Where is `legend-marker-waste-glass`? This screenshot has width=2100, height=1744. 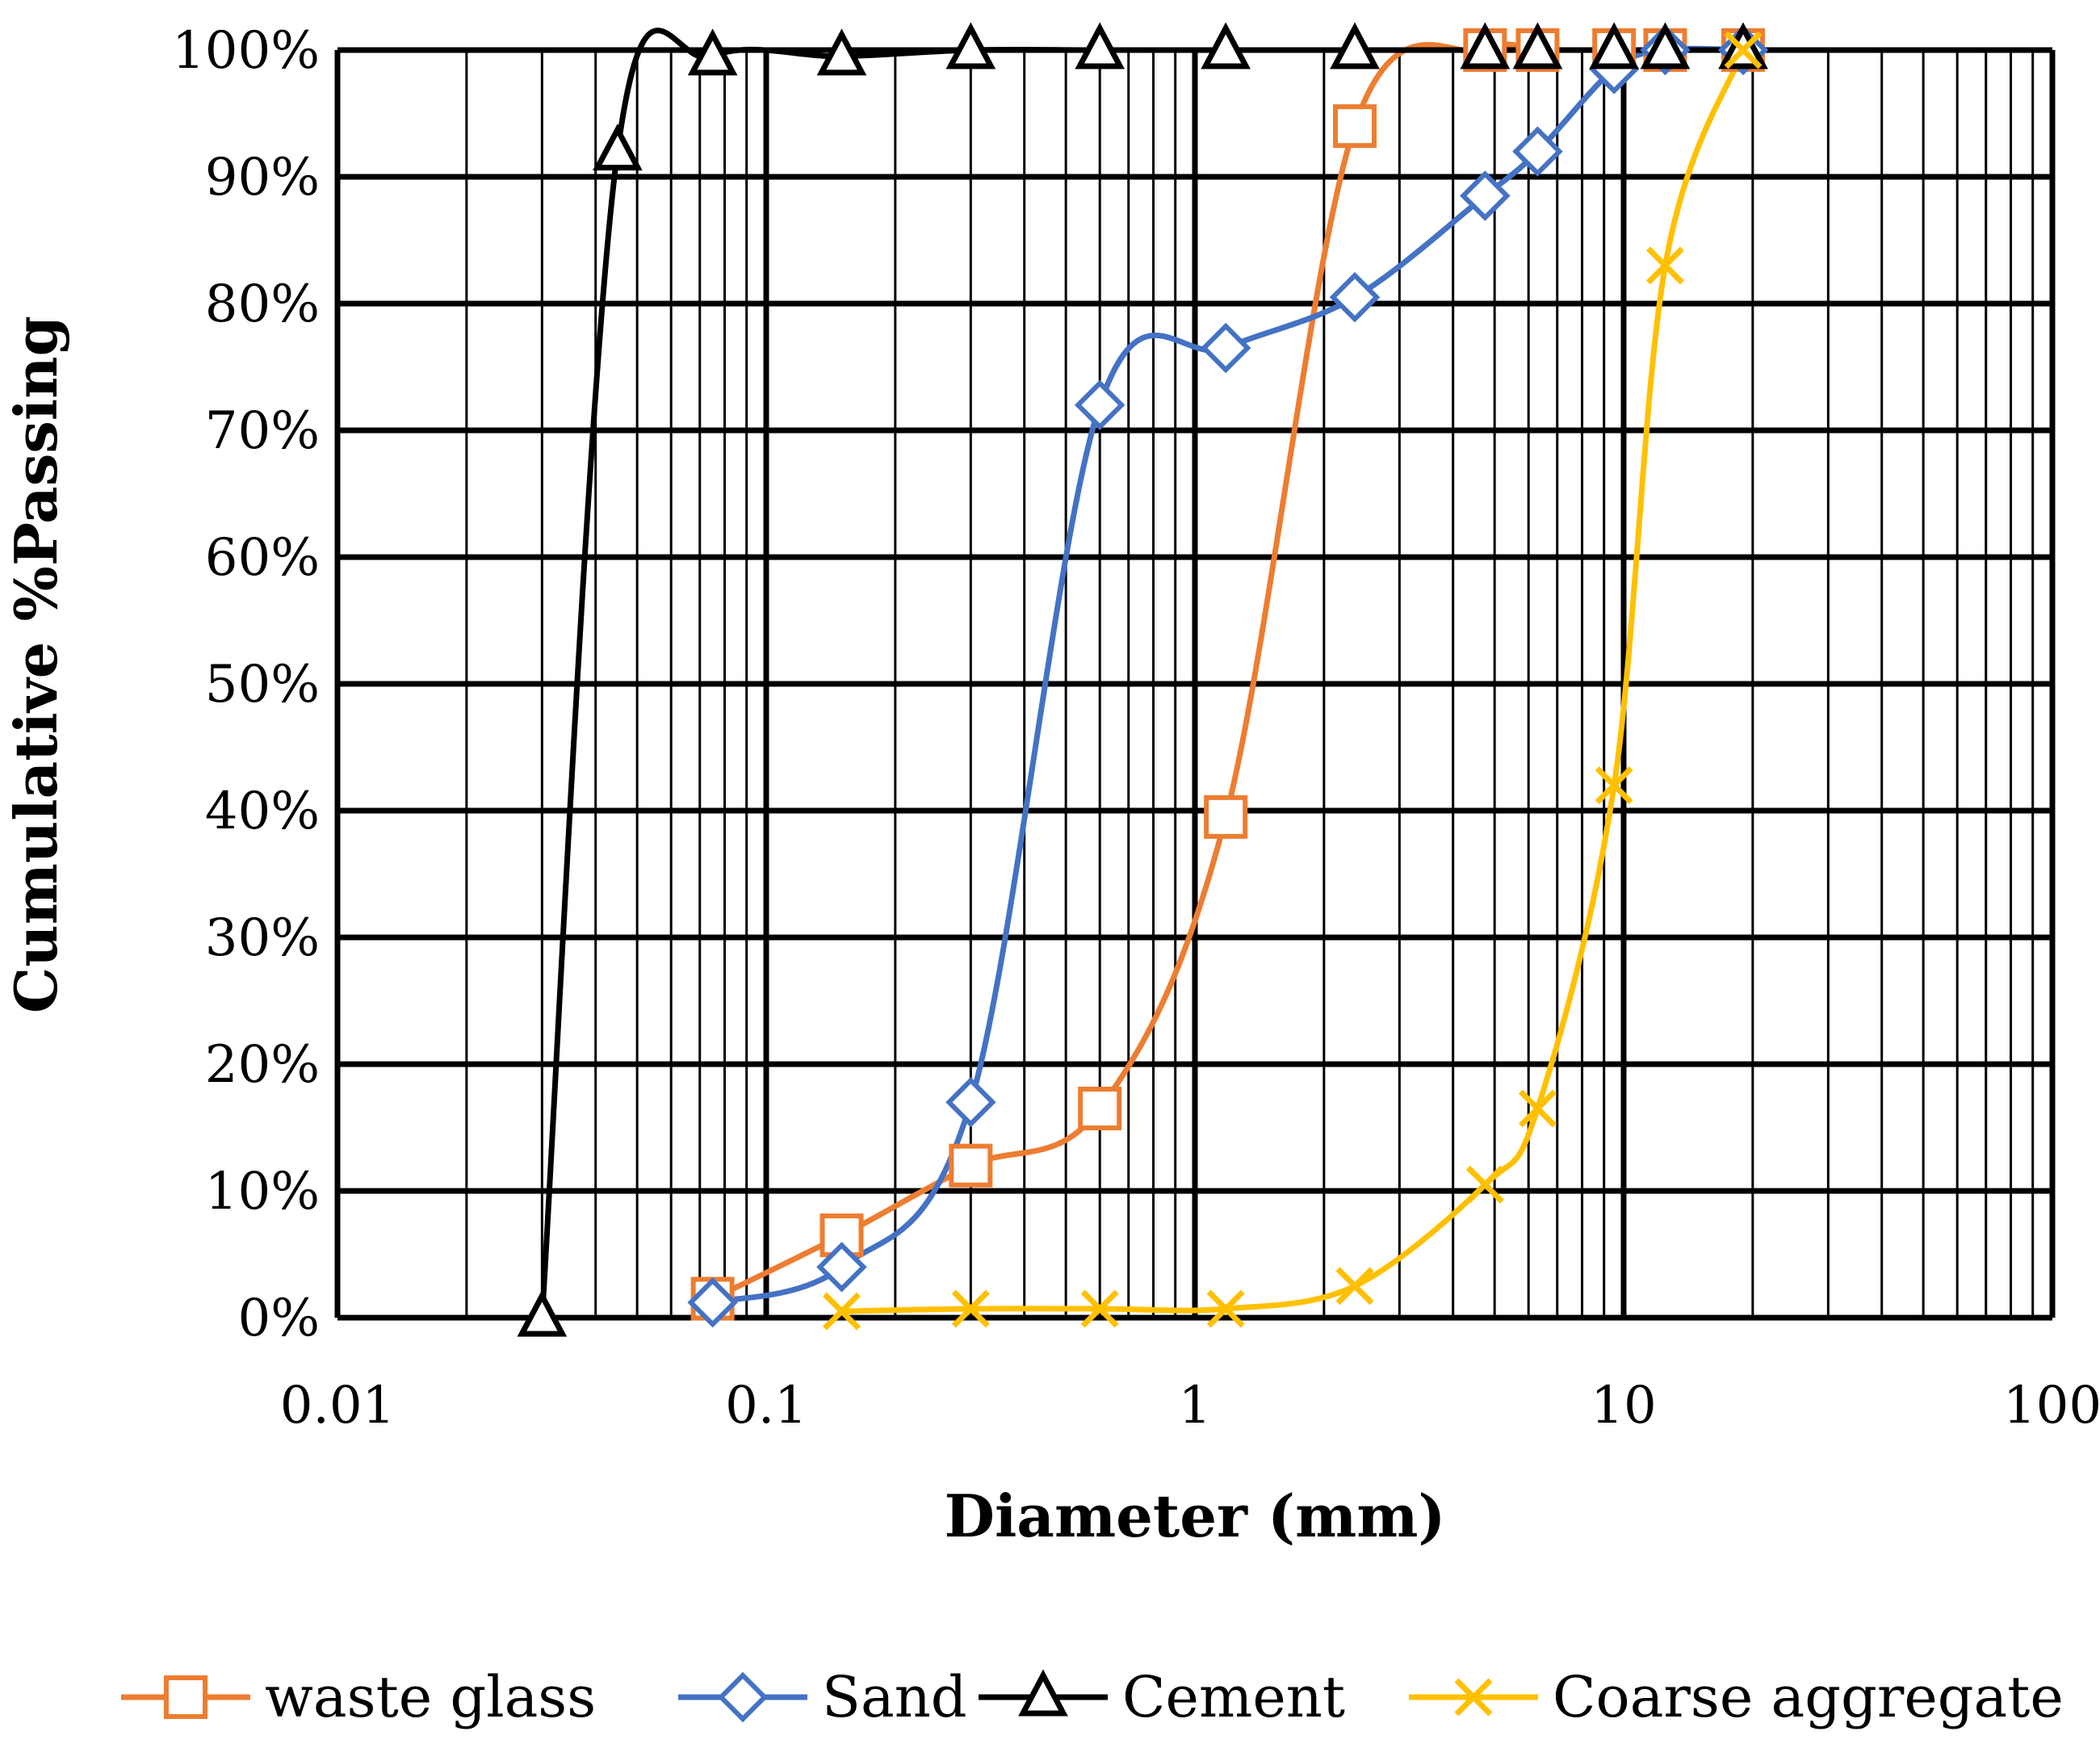 legend-marker-waste-glass is located at coordinates (185, 1697).